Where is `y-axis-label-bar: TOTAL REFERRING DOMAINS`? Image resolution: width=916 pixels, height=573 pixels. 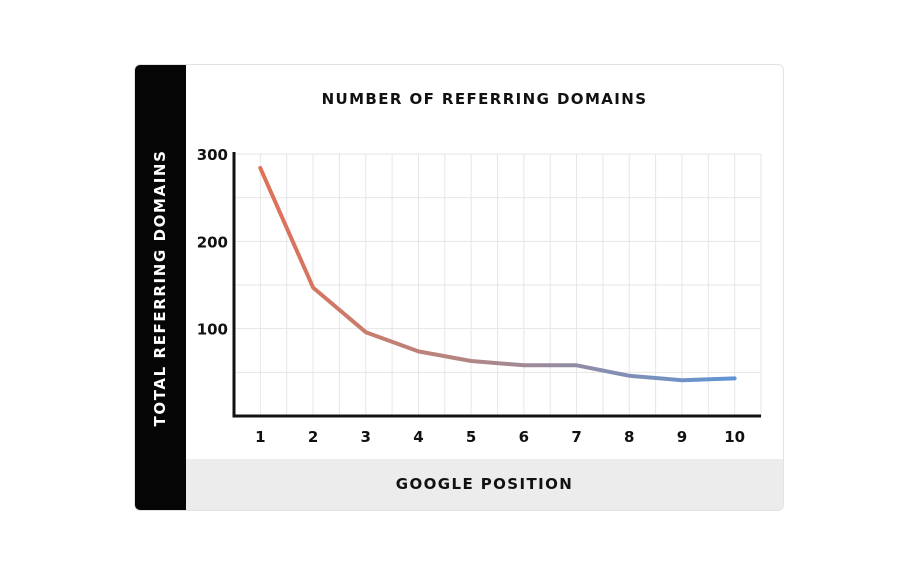
y-axis-label-bar: TOTAL REFERRING DOMAINS is located at coordinates (160, 287).